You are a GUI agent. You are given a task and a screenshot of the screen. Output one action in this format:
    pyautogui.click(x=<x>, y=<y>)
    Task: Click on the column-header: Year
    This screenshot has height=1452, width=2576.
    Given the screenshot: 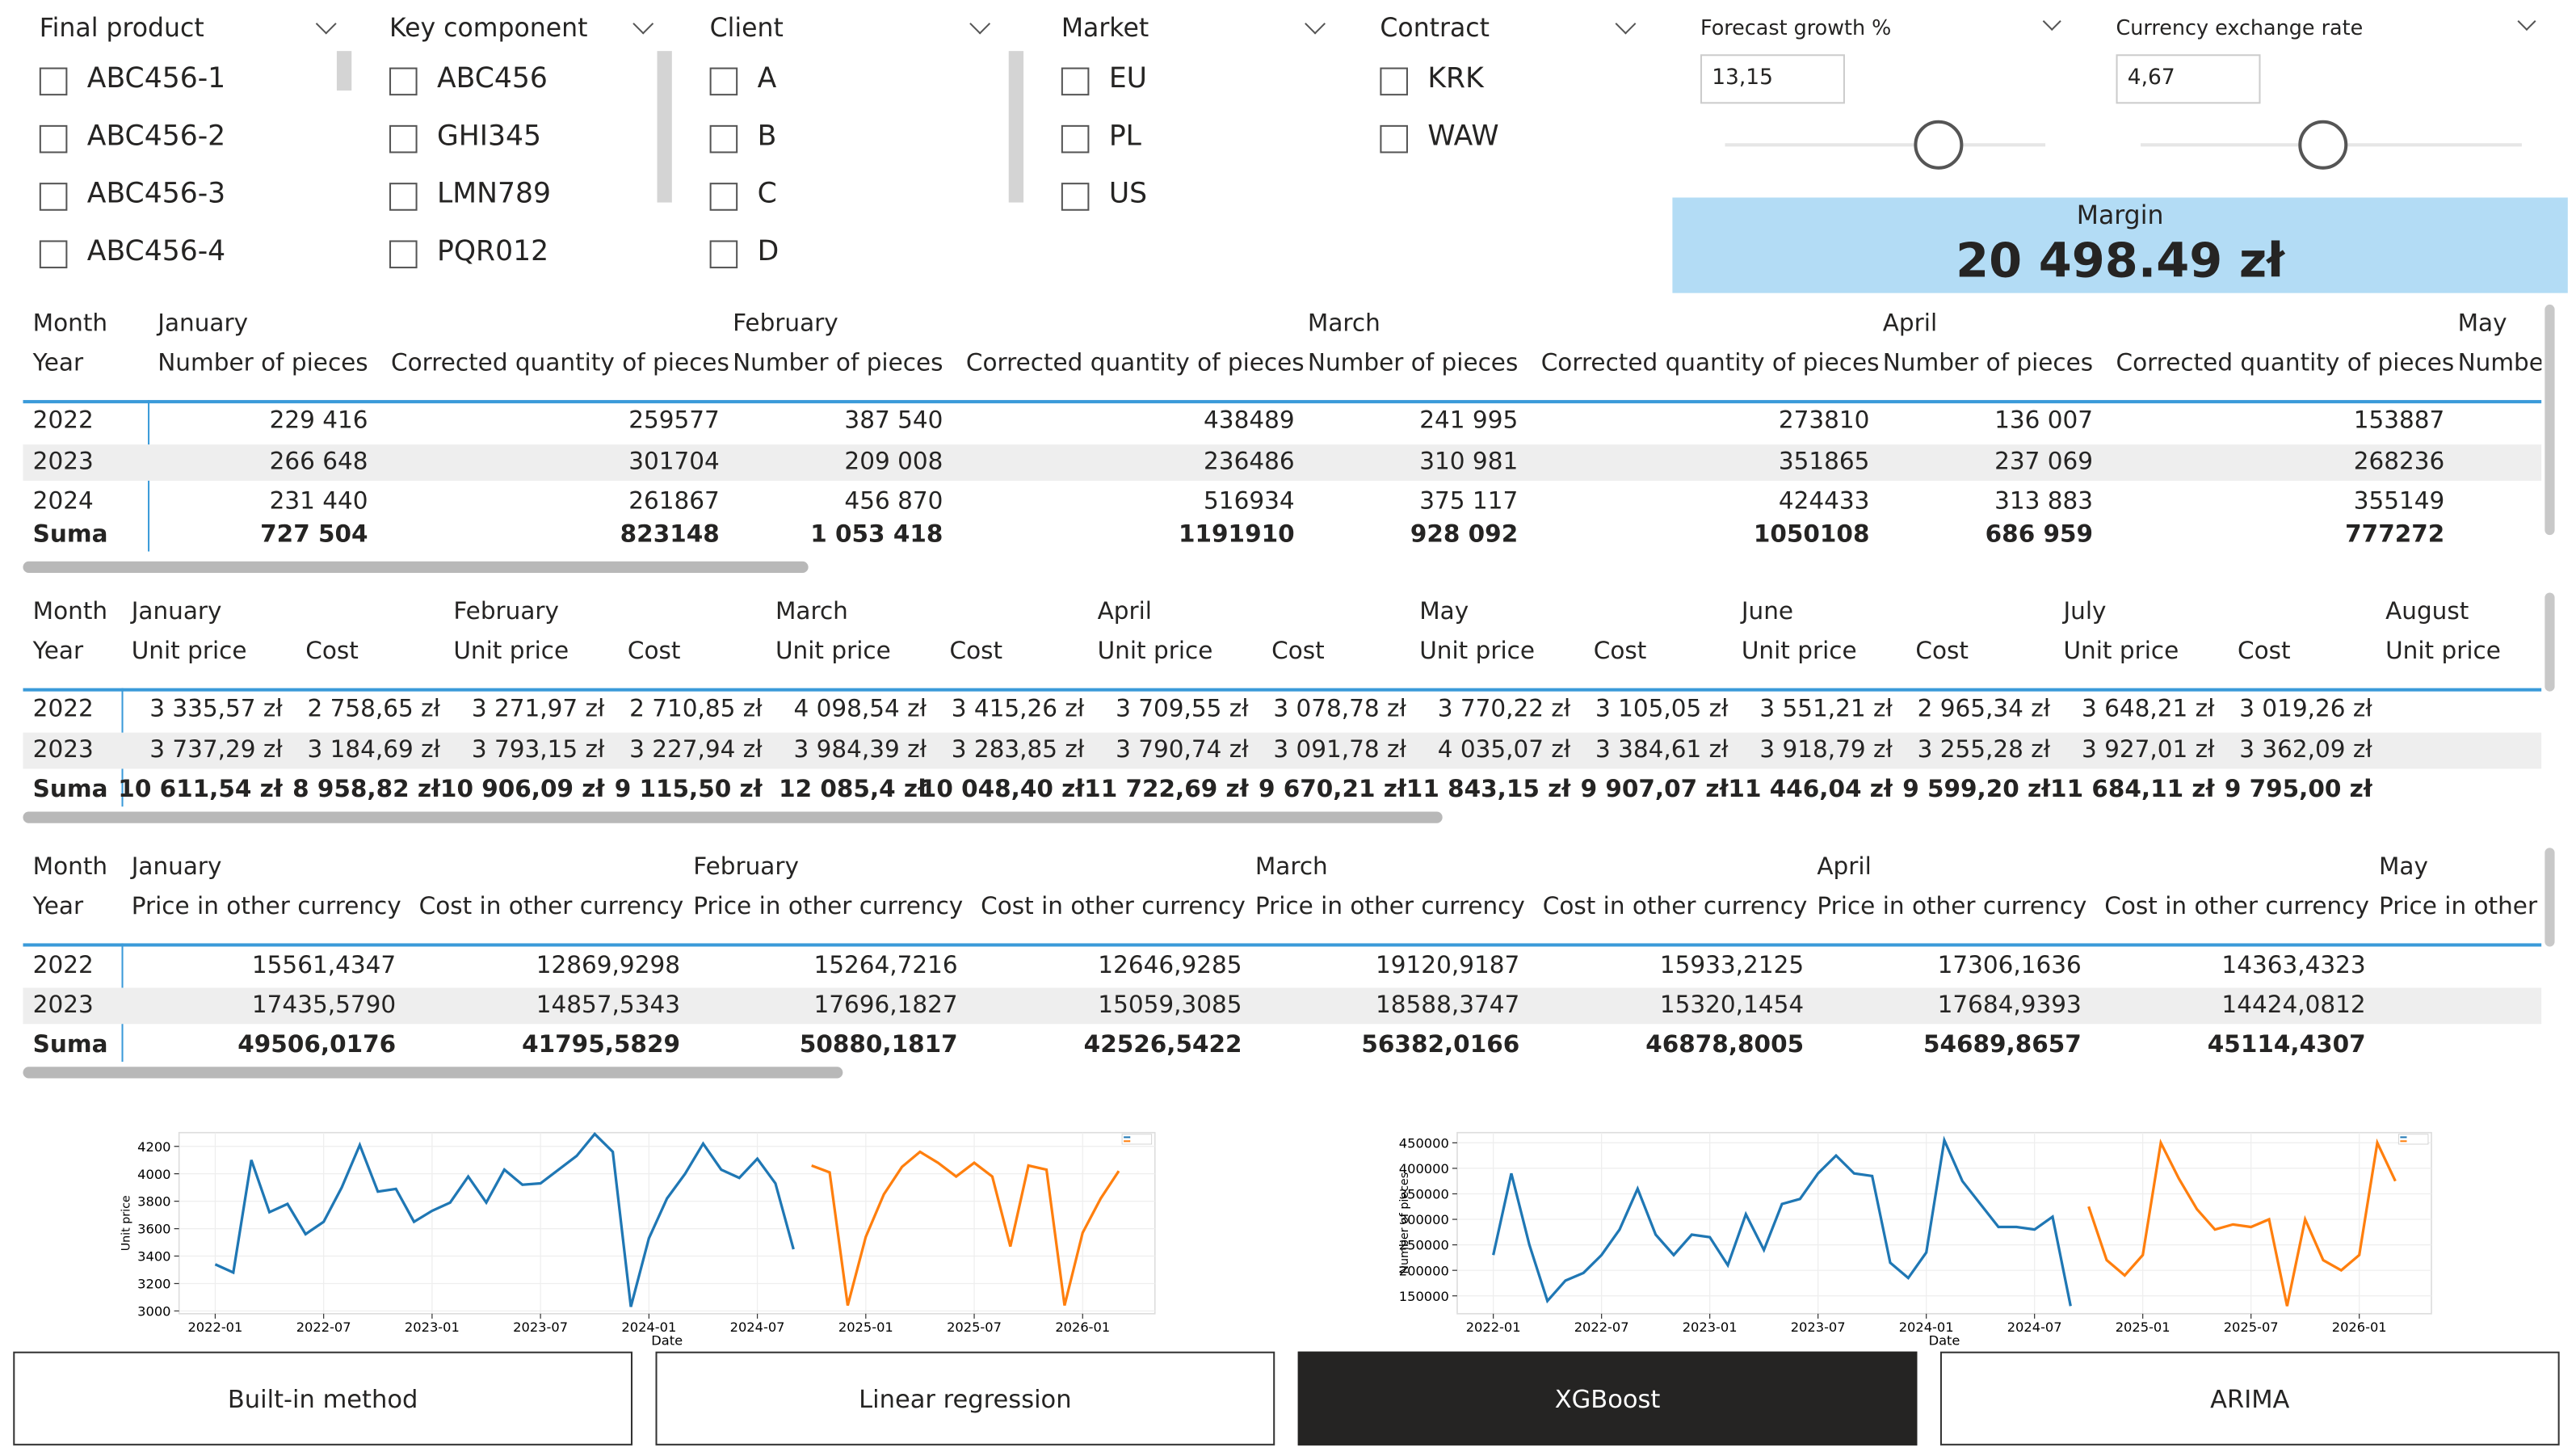 What is the action you would take?
    pyautogui.click(x=58, y=907)
    